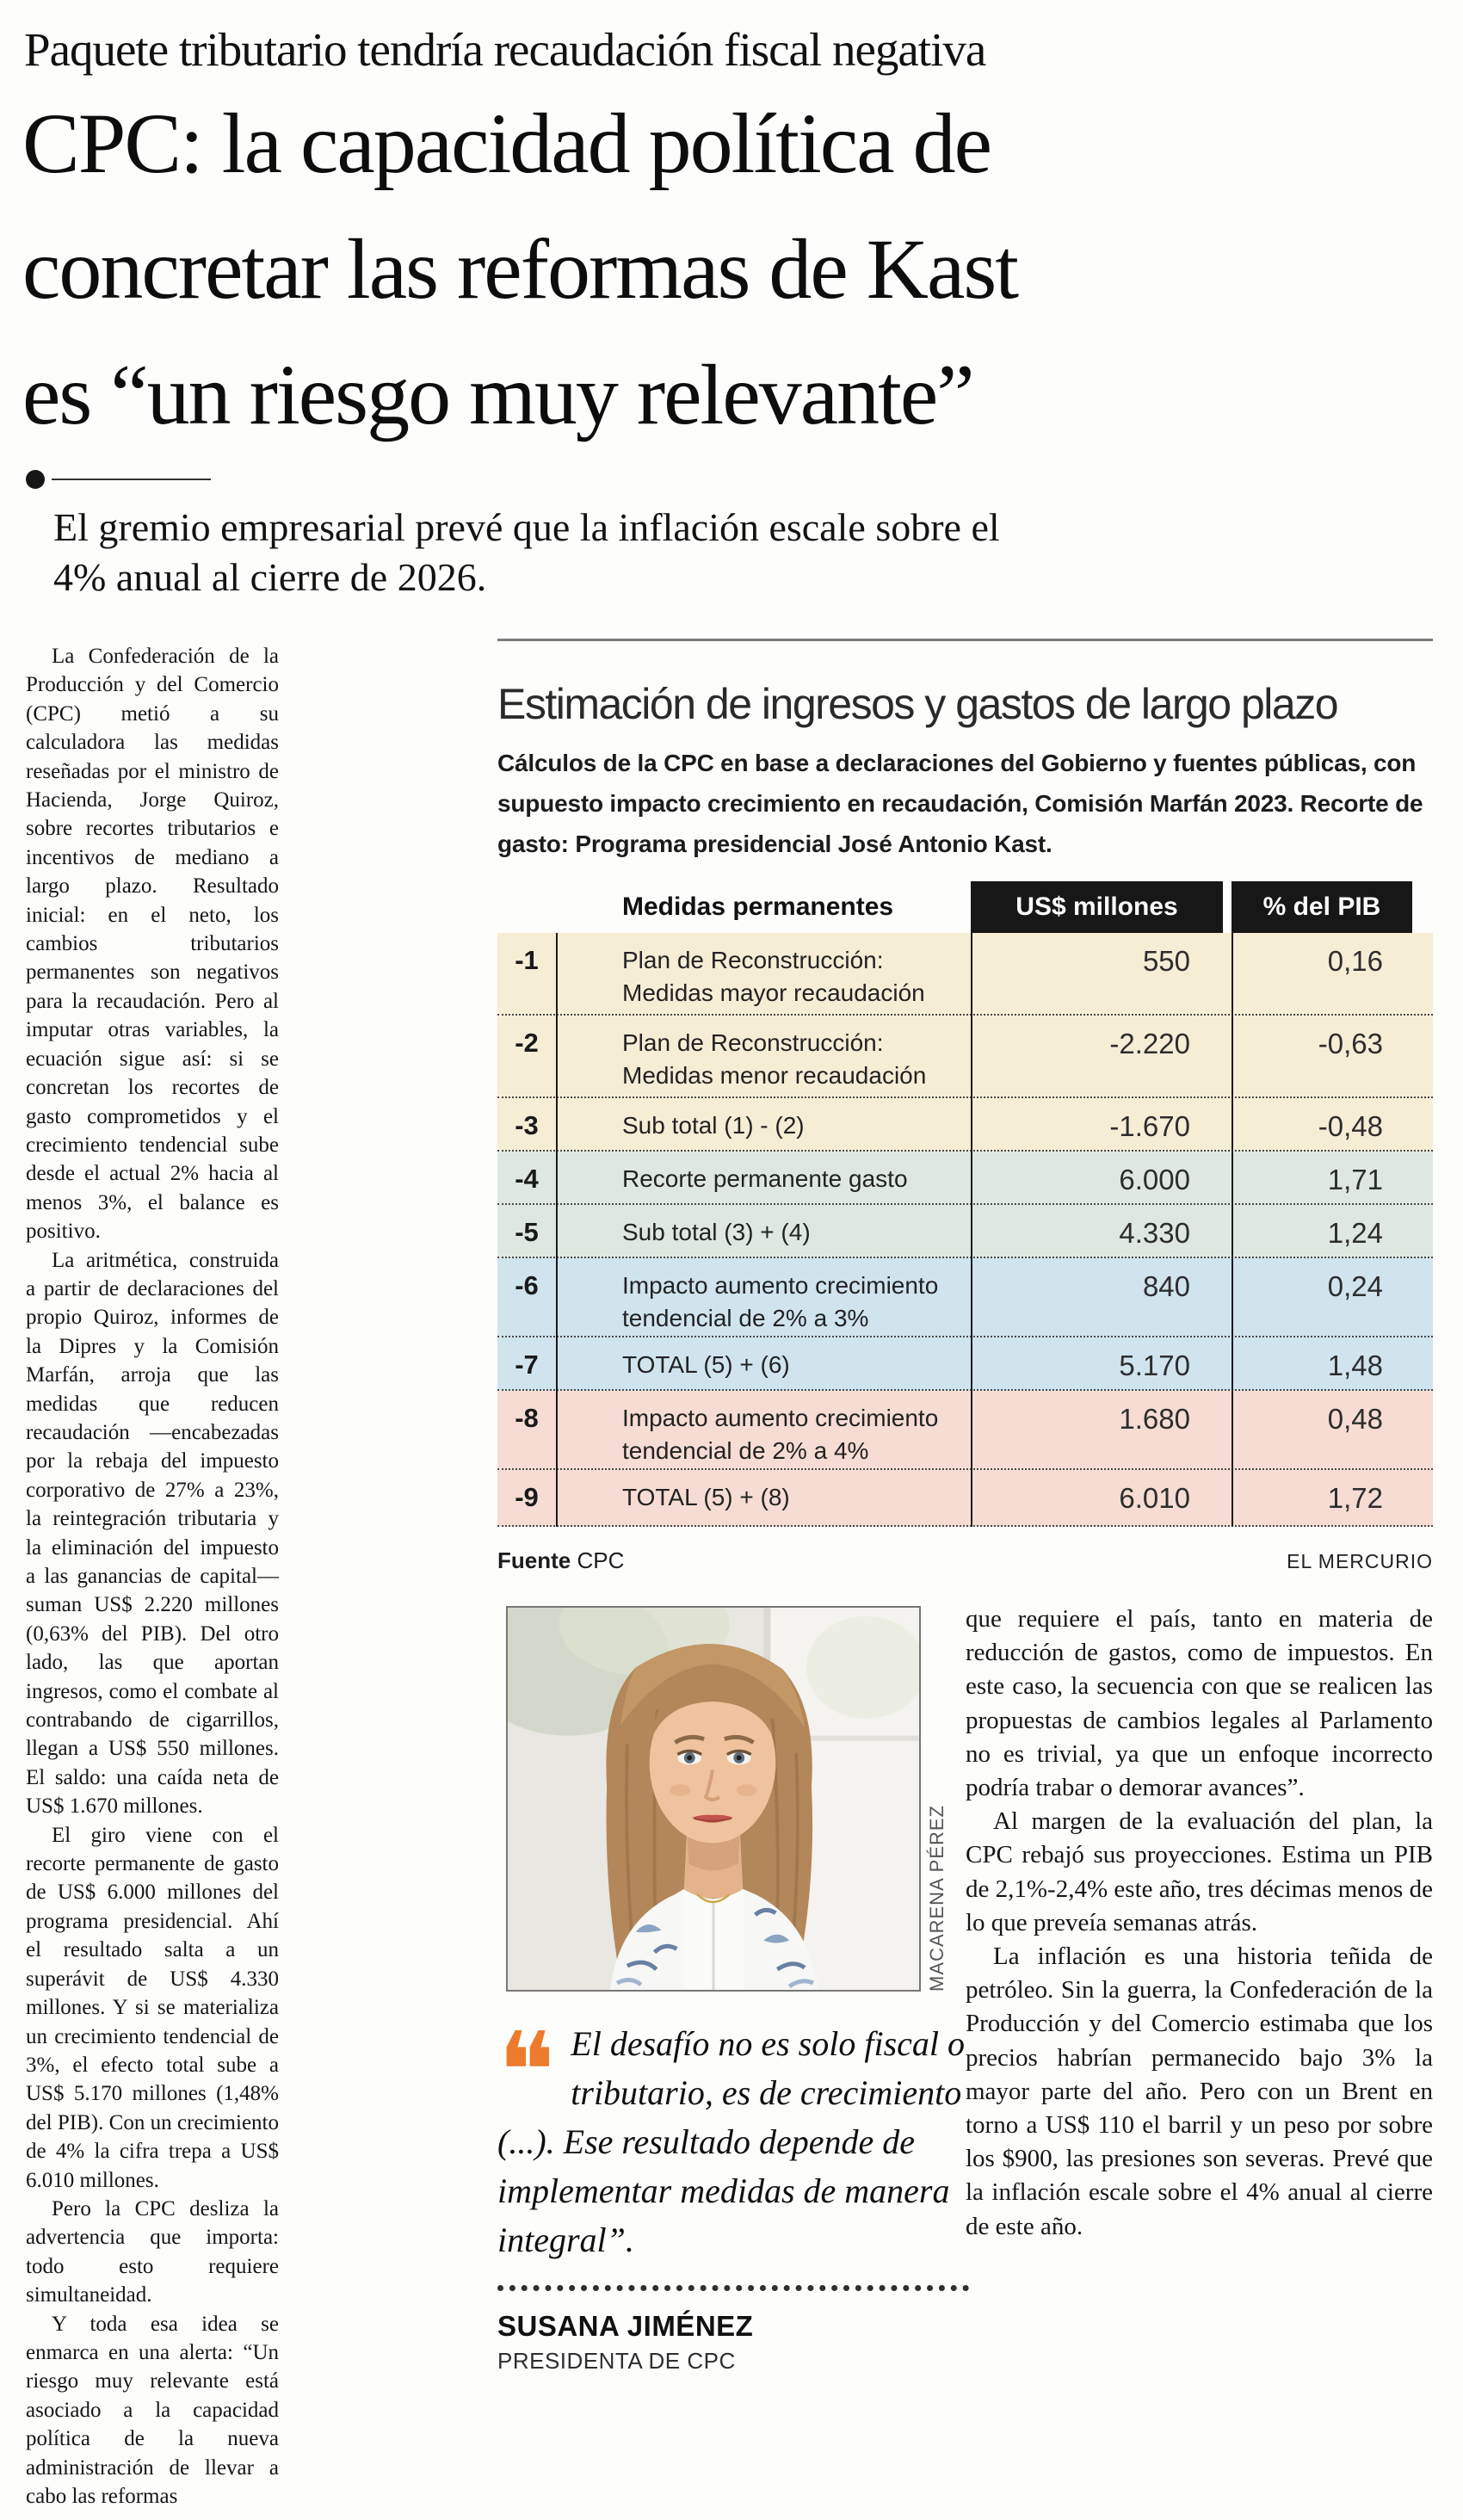 This screenshot has width=1463, height=2520. What do you see at coordinates (706, 1497) in the screenshot?
I see `row-label: TOTAL (5) + (8)` at bounding box center [706, 1497].